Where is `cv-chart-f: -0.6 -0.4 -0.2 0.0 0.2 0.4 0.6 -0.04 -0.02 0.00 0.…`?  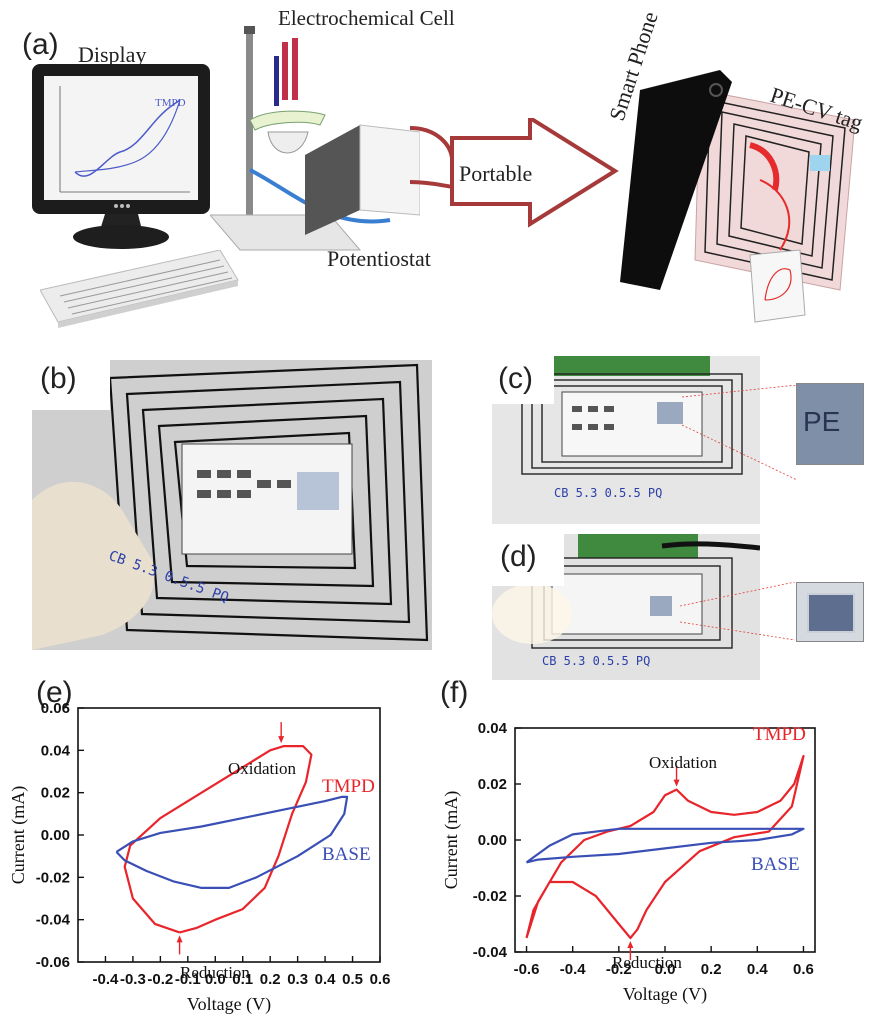 cv-chart-f: -0.6 -0.4 -0.2 0.0 0.2 0.4 0.6 -0.04 -0.02 0.00 0.… is located at coordinates (628, 862).